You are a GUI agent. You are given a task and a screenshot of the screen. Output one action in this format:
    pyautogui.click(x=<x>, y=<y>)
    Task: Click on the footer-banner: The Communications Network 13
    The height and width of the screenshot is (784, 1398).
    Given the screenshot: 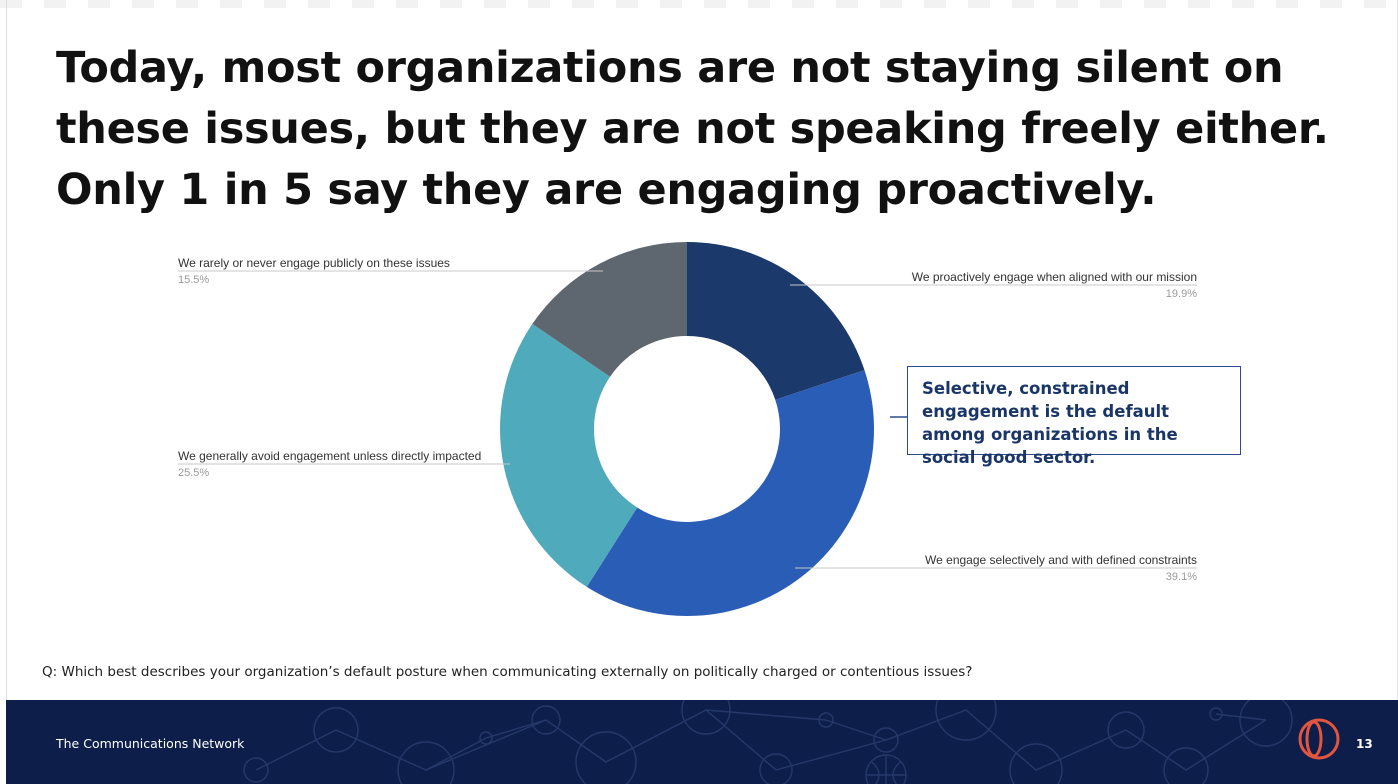 What is the action you would take?
    pyautogui.click(x=702, y=742)
    